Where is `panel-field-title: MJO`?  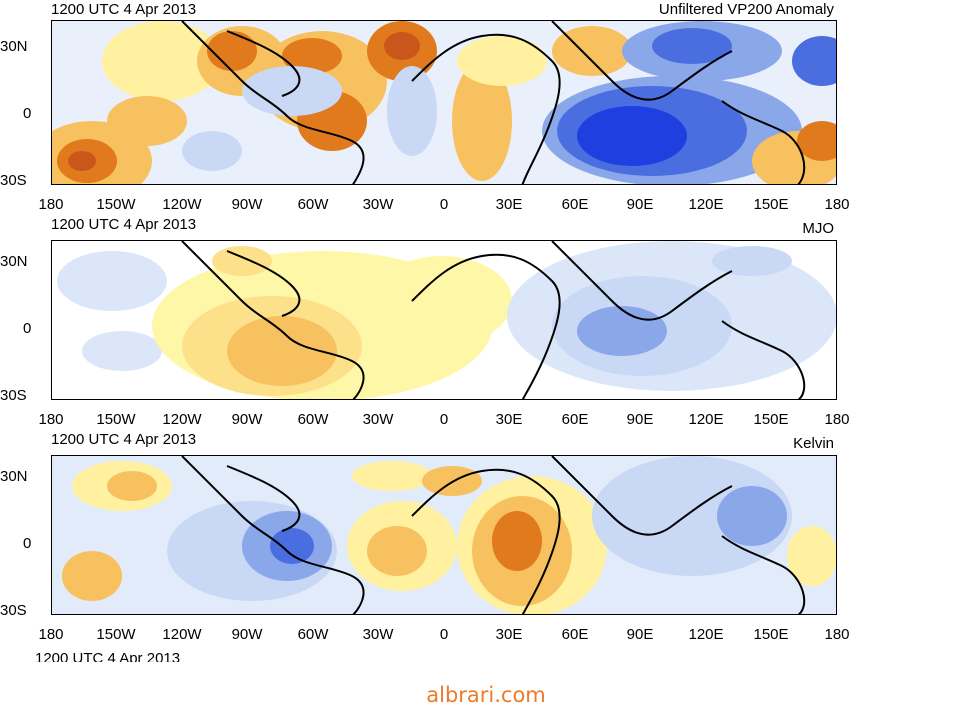 panel-field-title: MJO is located at coordinates (818, 228).